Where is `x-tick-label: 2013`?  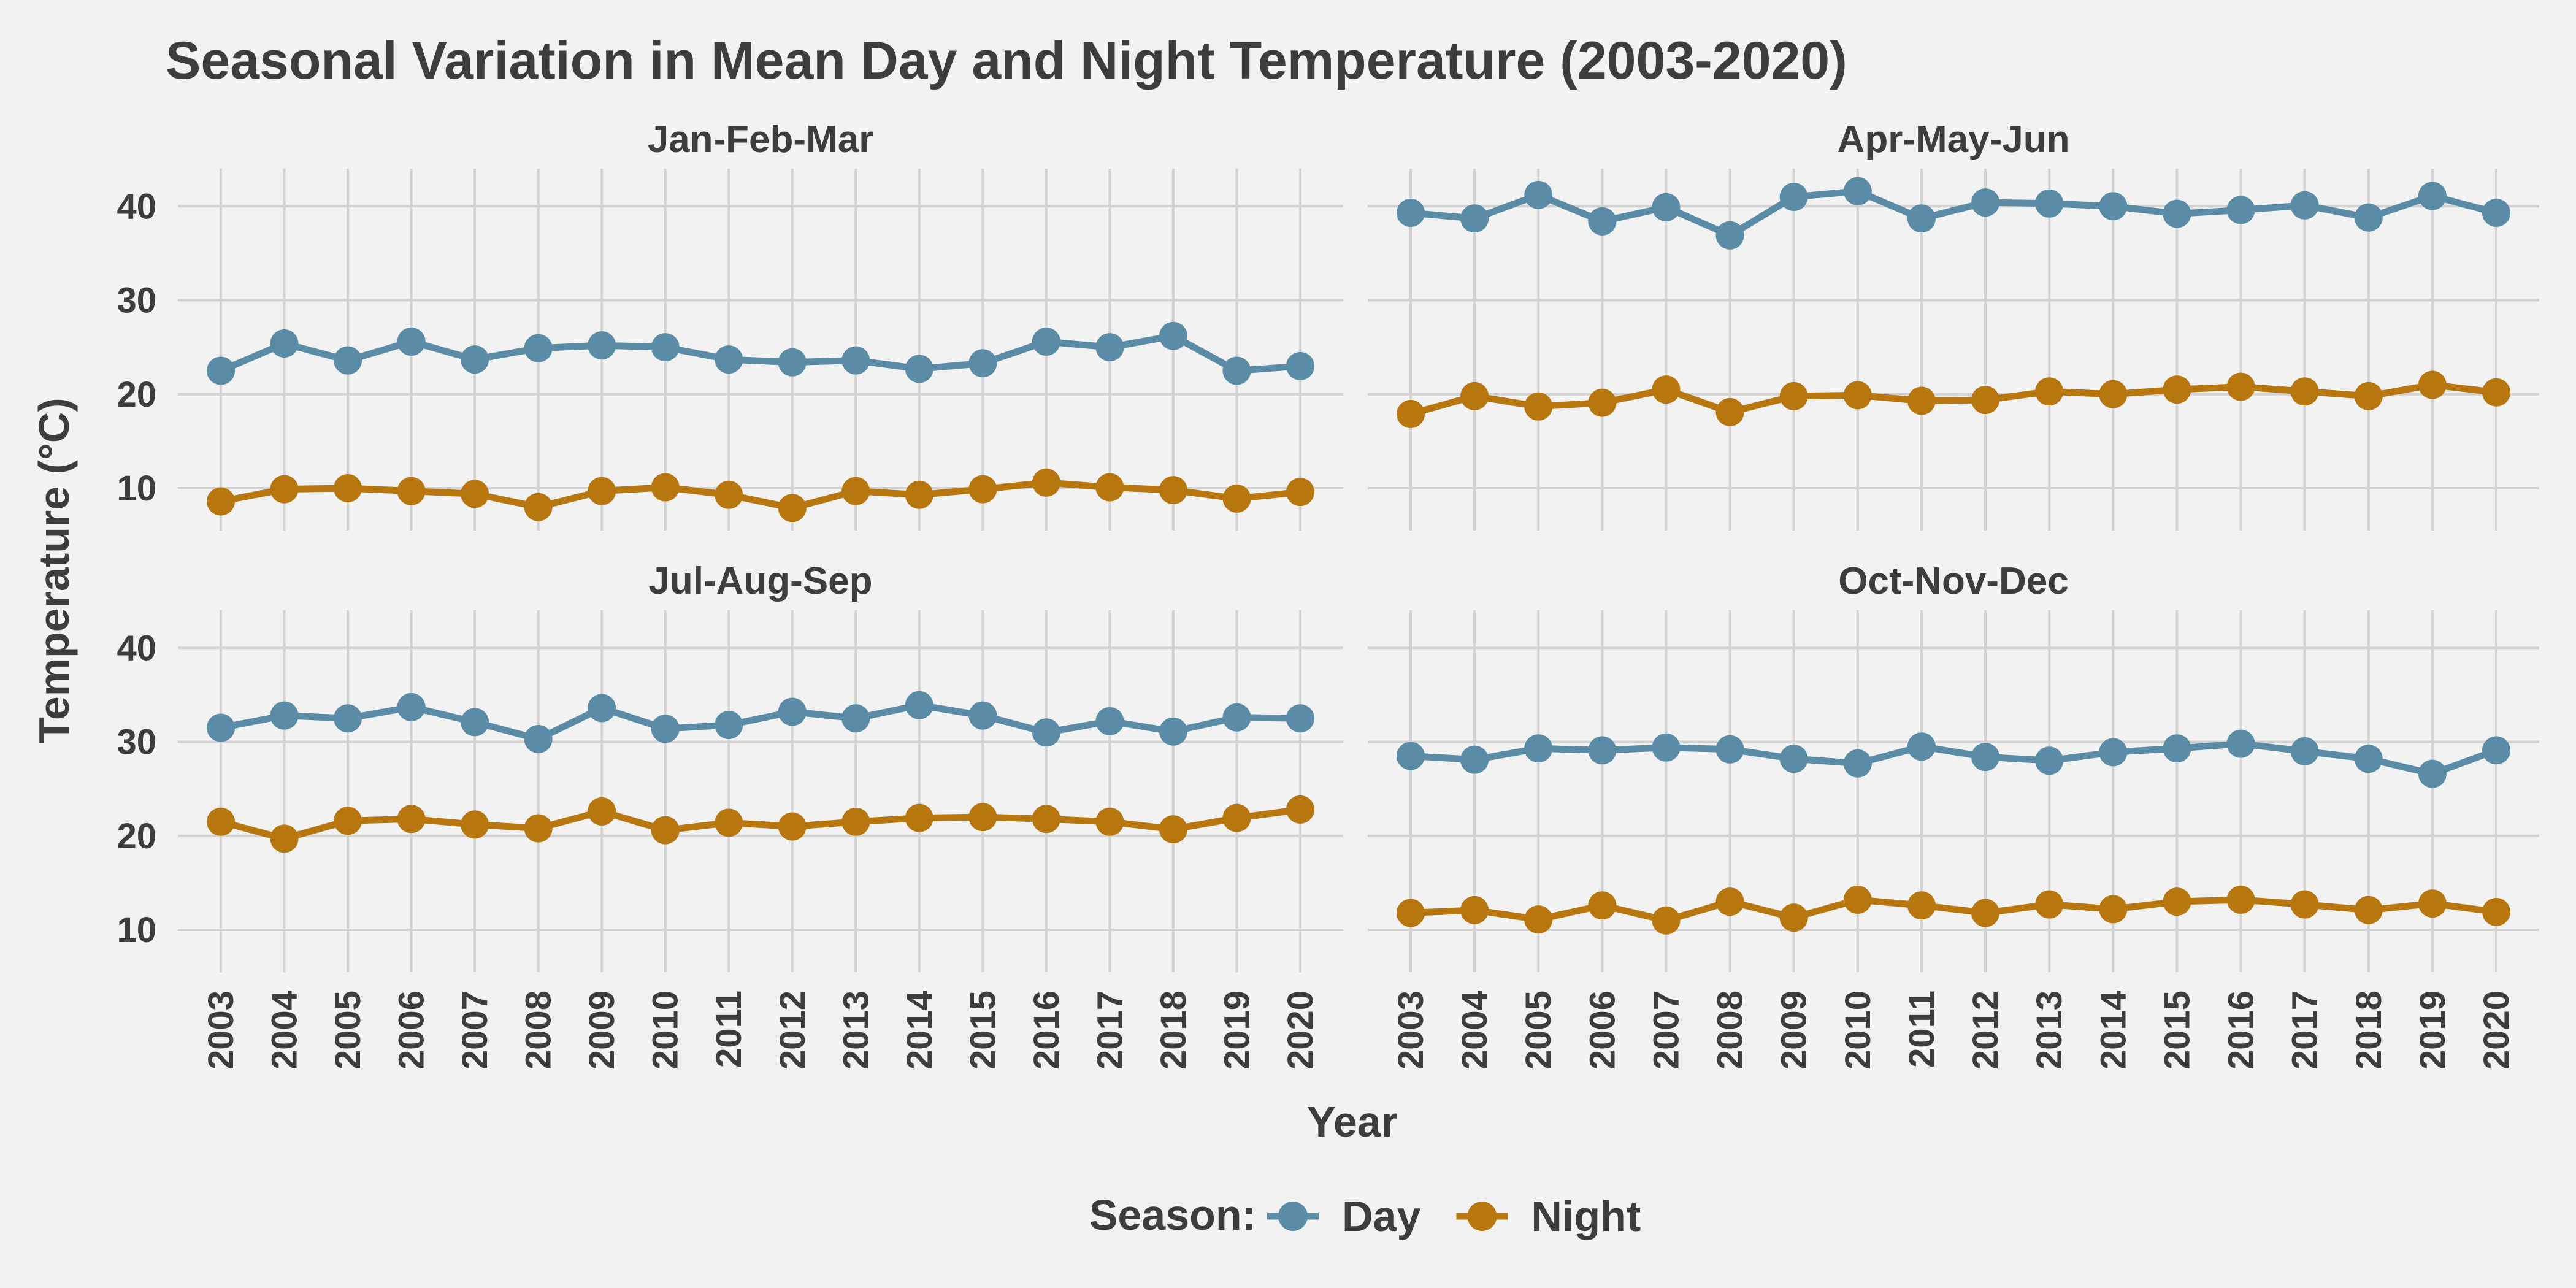
x-tick-label: 2013 is located at coordinates (856, 1030).